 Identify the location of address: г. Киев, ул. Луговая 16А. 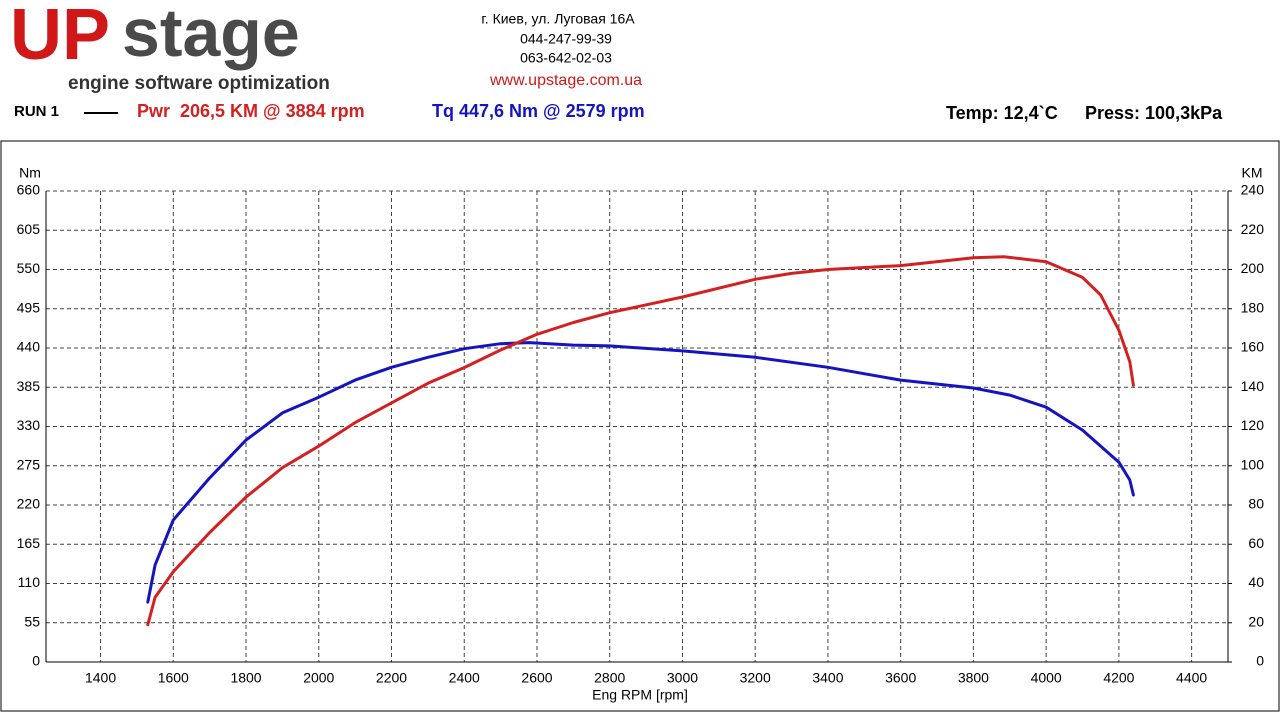
(558, 19).